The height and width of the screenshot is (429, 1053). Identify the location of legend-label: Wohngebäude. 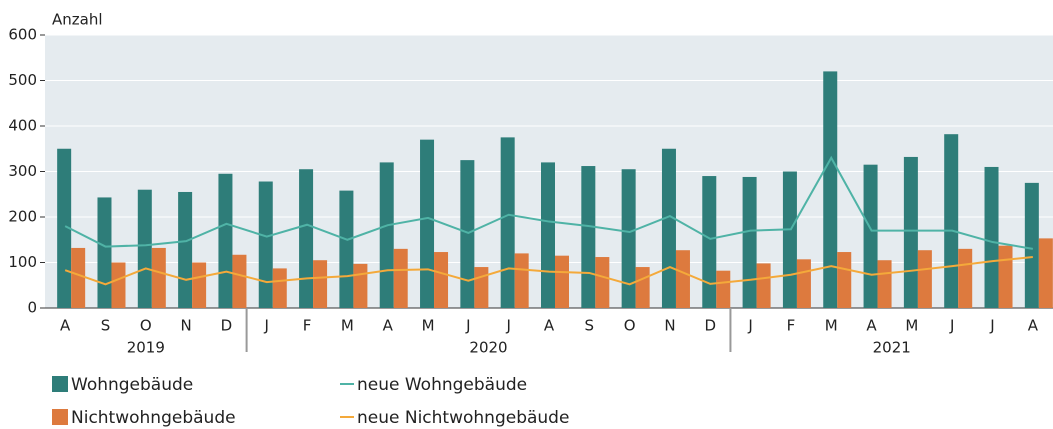
(132, 385).